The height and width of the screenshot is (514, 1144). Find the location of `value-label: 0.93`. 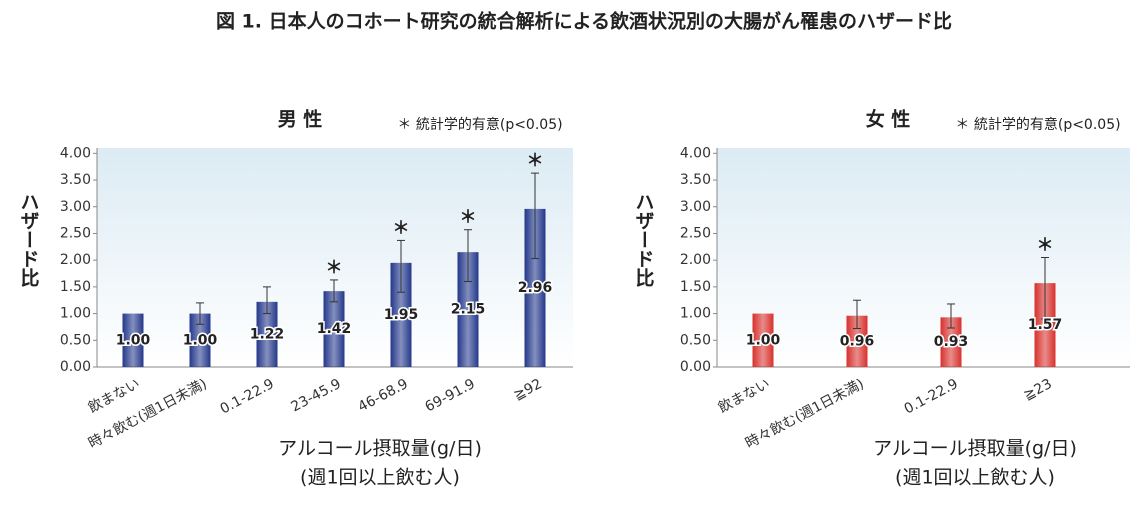

value-label: 0.93 is located at coordinates (951, 342).